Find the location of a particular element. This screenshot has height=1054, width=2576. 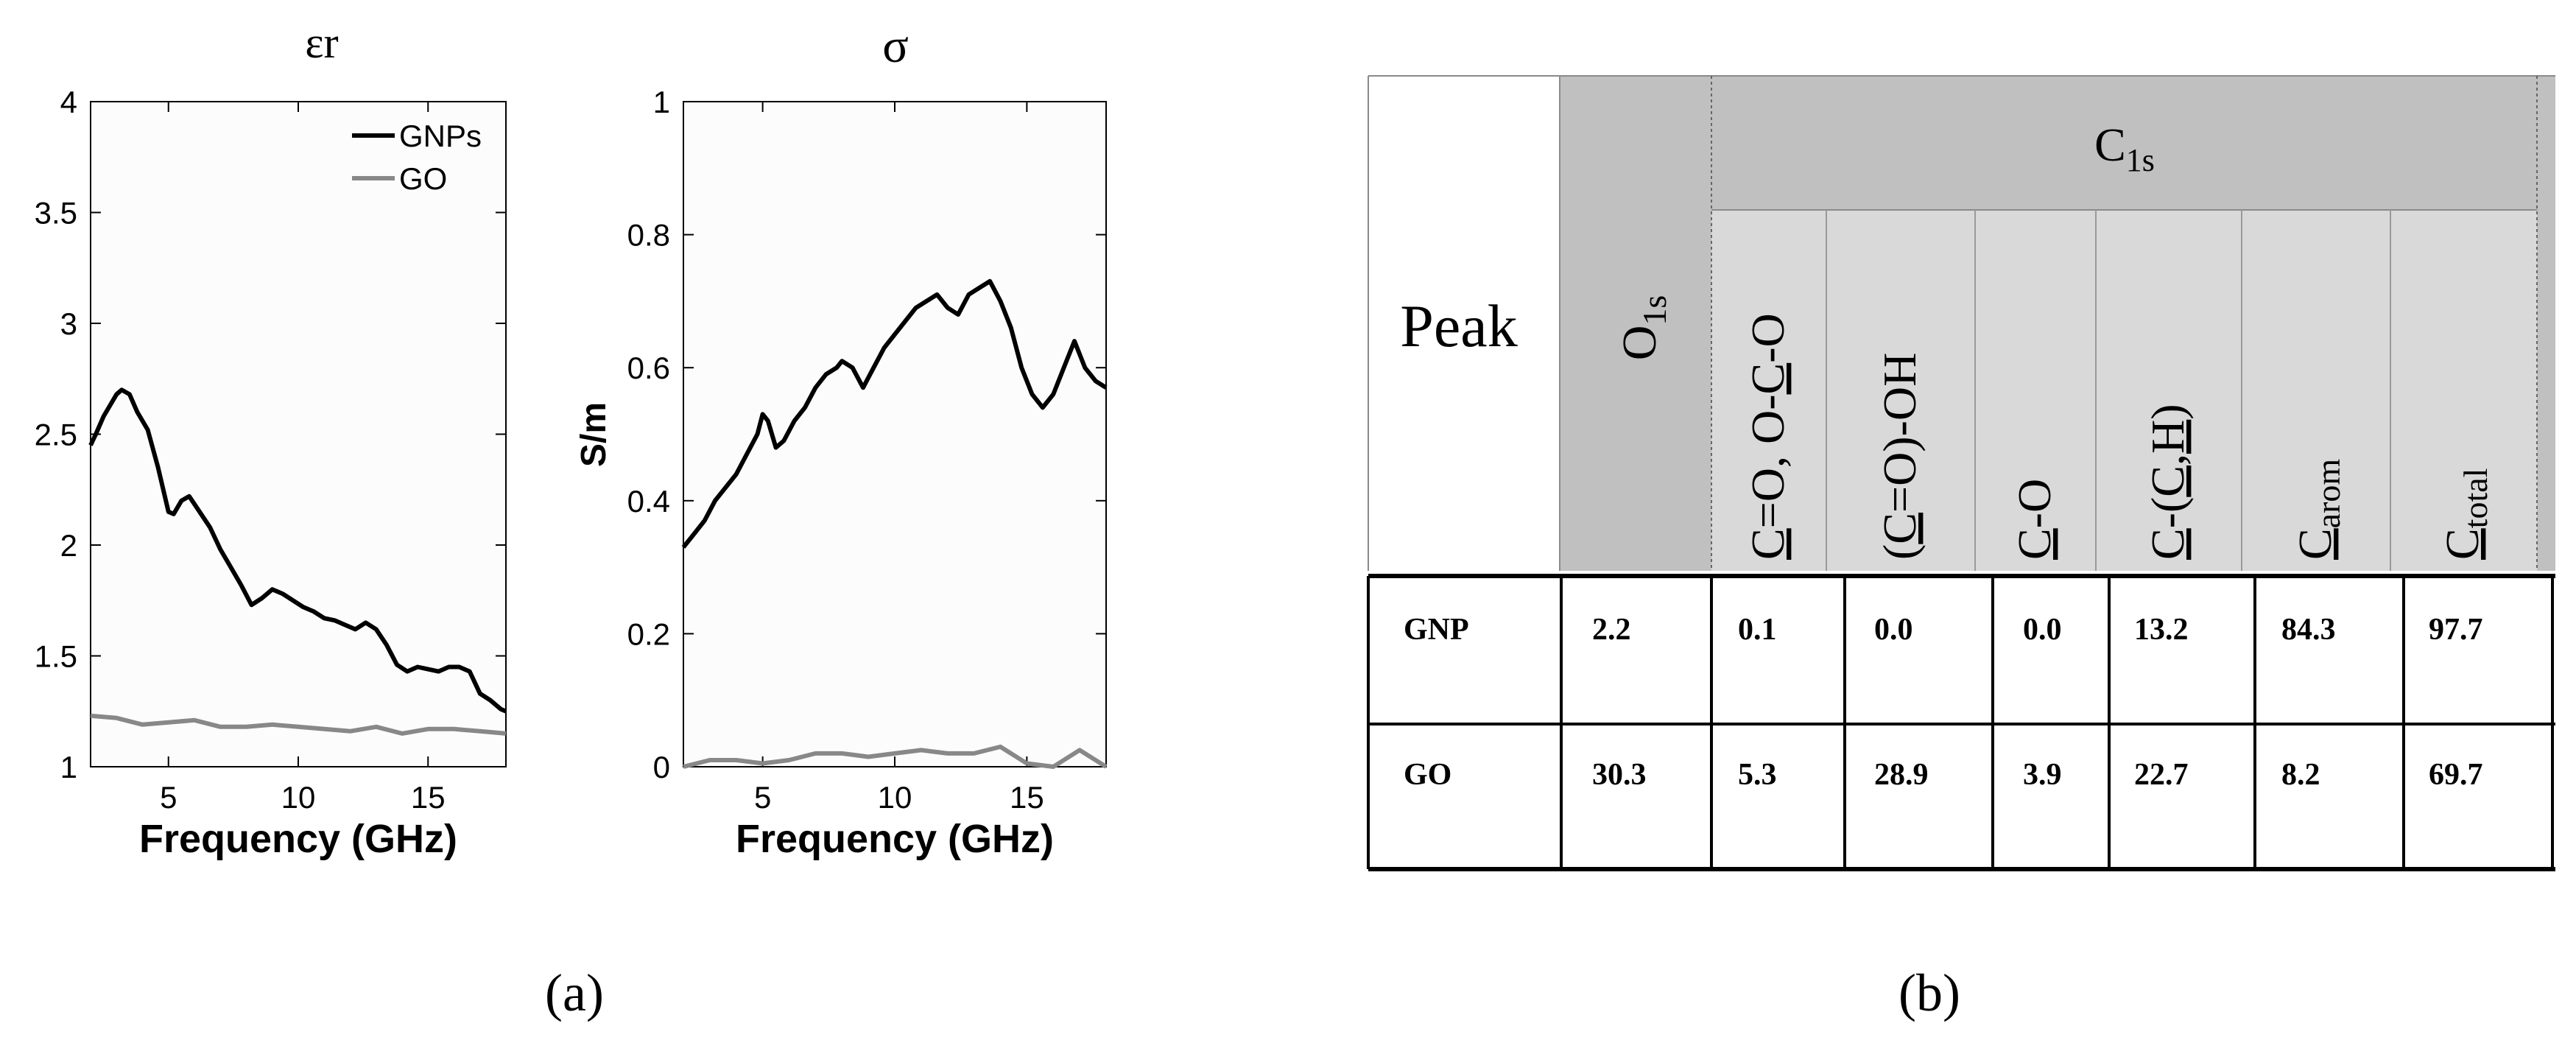

eps-x-axis-title: Frequency (GHz) is located at coordinates (298, 839).